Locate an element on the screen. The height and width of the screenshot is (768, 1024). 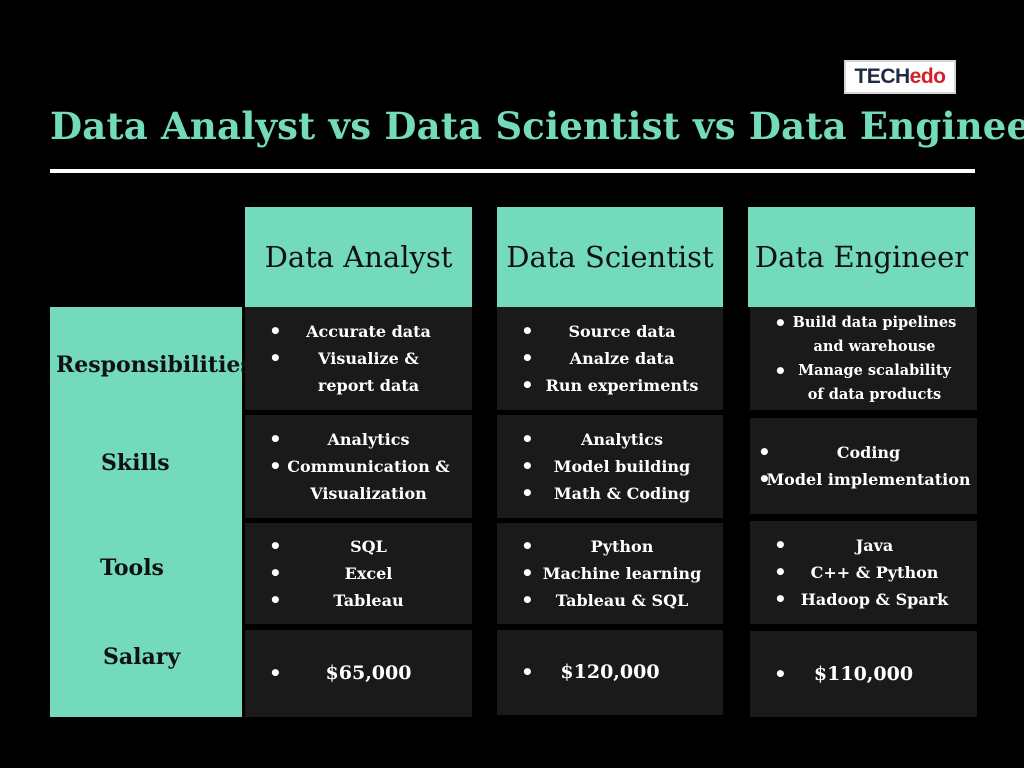
cell-engineer-skills: Coding Model implementation is located at coordinates (863, 466).